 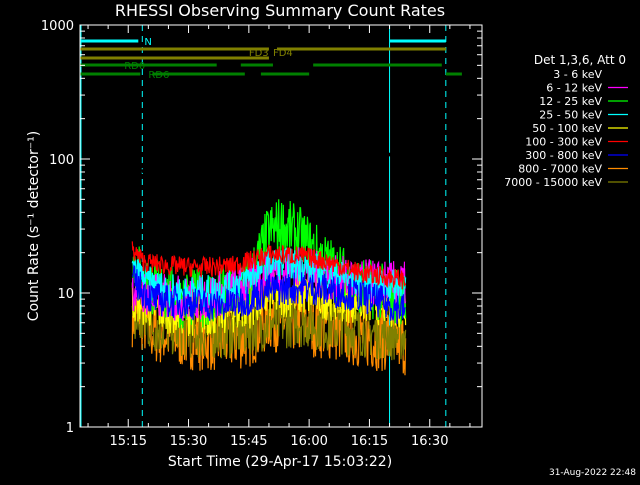 I want to click on x-tick-label: 15:30, so click(x=188, y=441).